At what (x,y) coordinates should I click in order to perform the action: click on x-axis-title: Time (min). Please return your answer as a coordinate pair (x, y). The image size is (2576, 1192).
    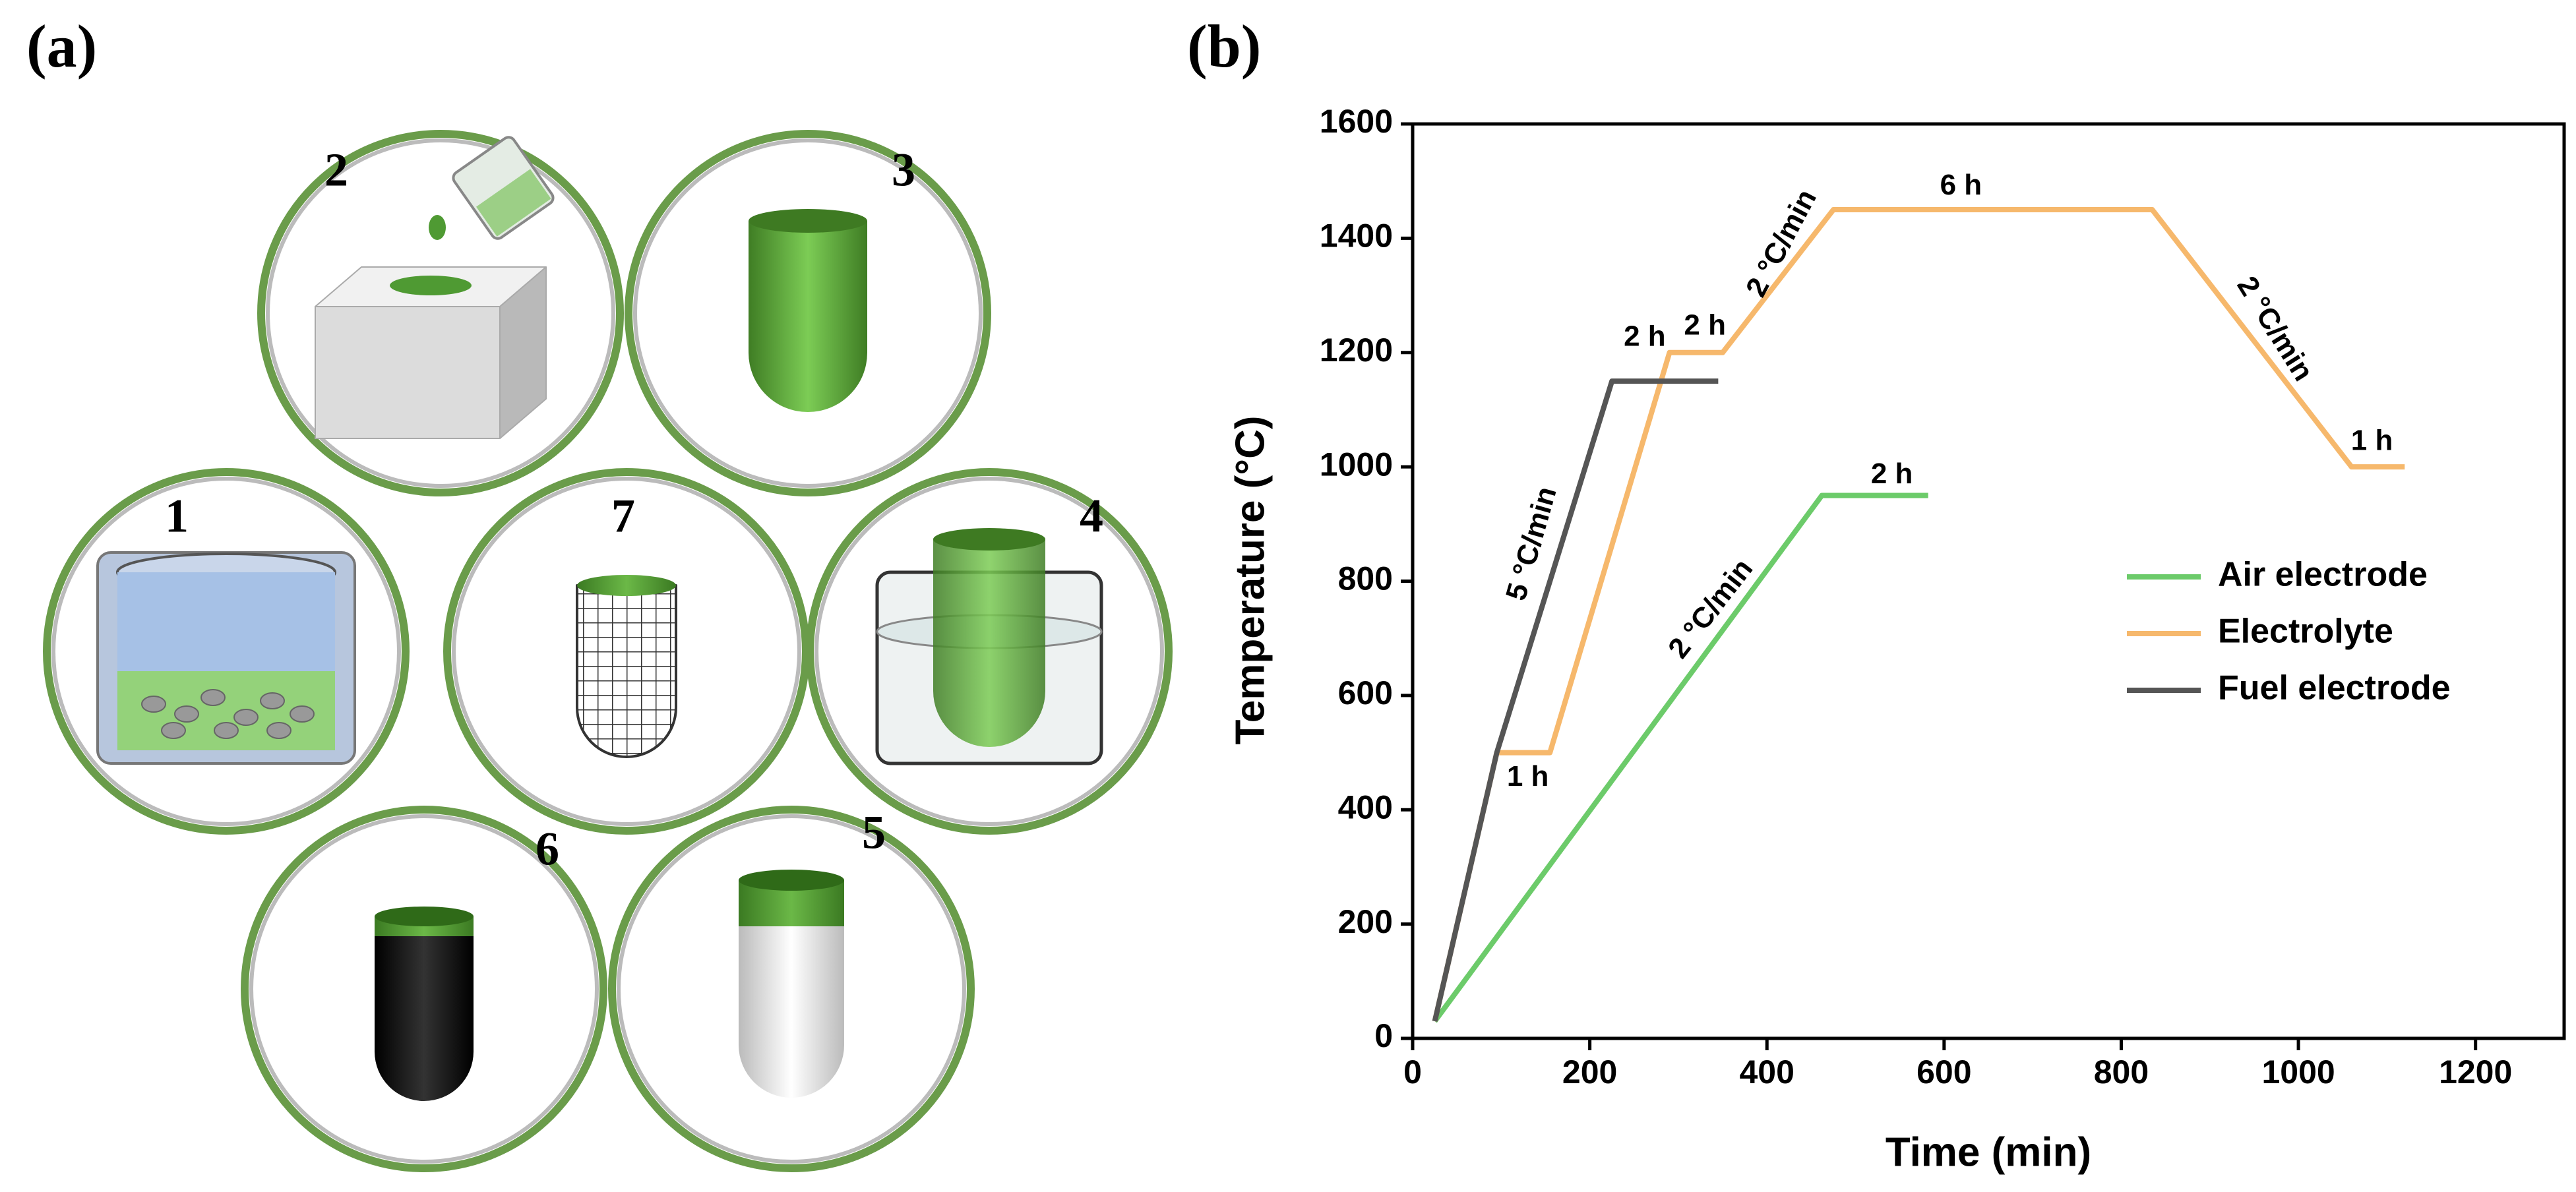
    Looking at the image, I should click on (1988, 1152).